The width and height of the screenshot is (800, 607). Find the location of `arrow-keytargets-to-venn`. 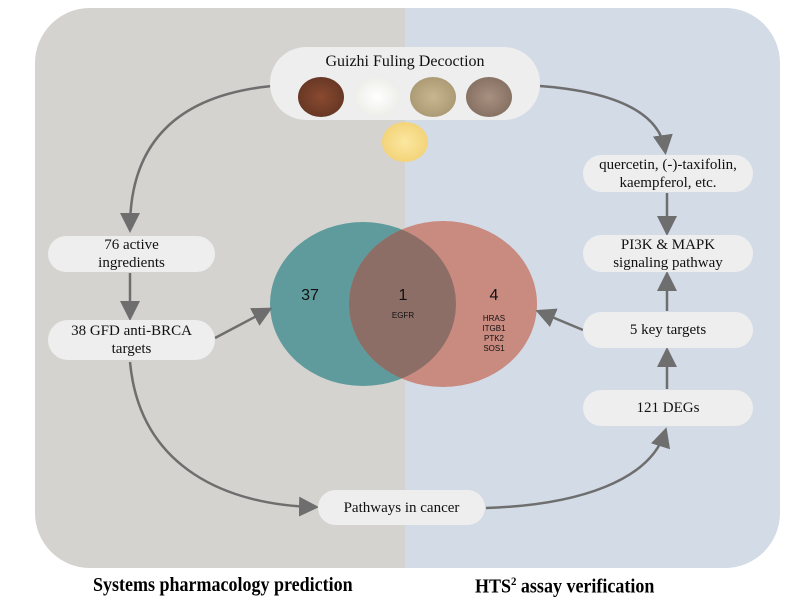

arrow-keytargets-to-venn is located at coordinates (559, 320).